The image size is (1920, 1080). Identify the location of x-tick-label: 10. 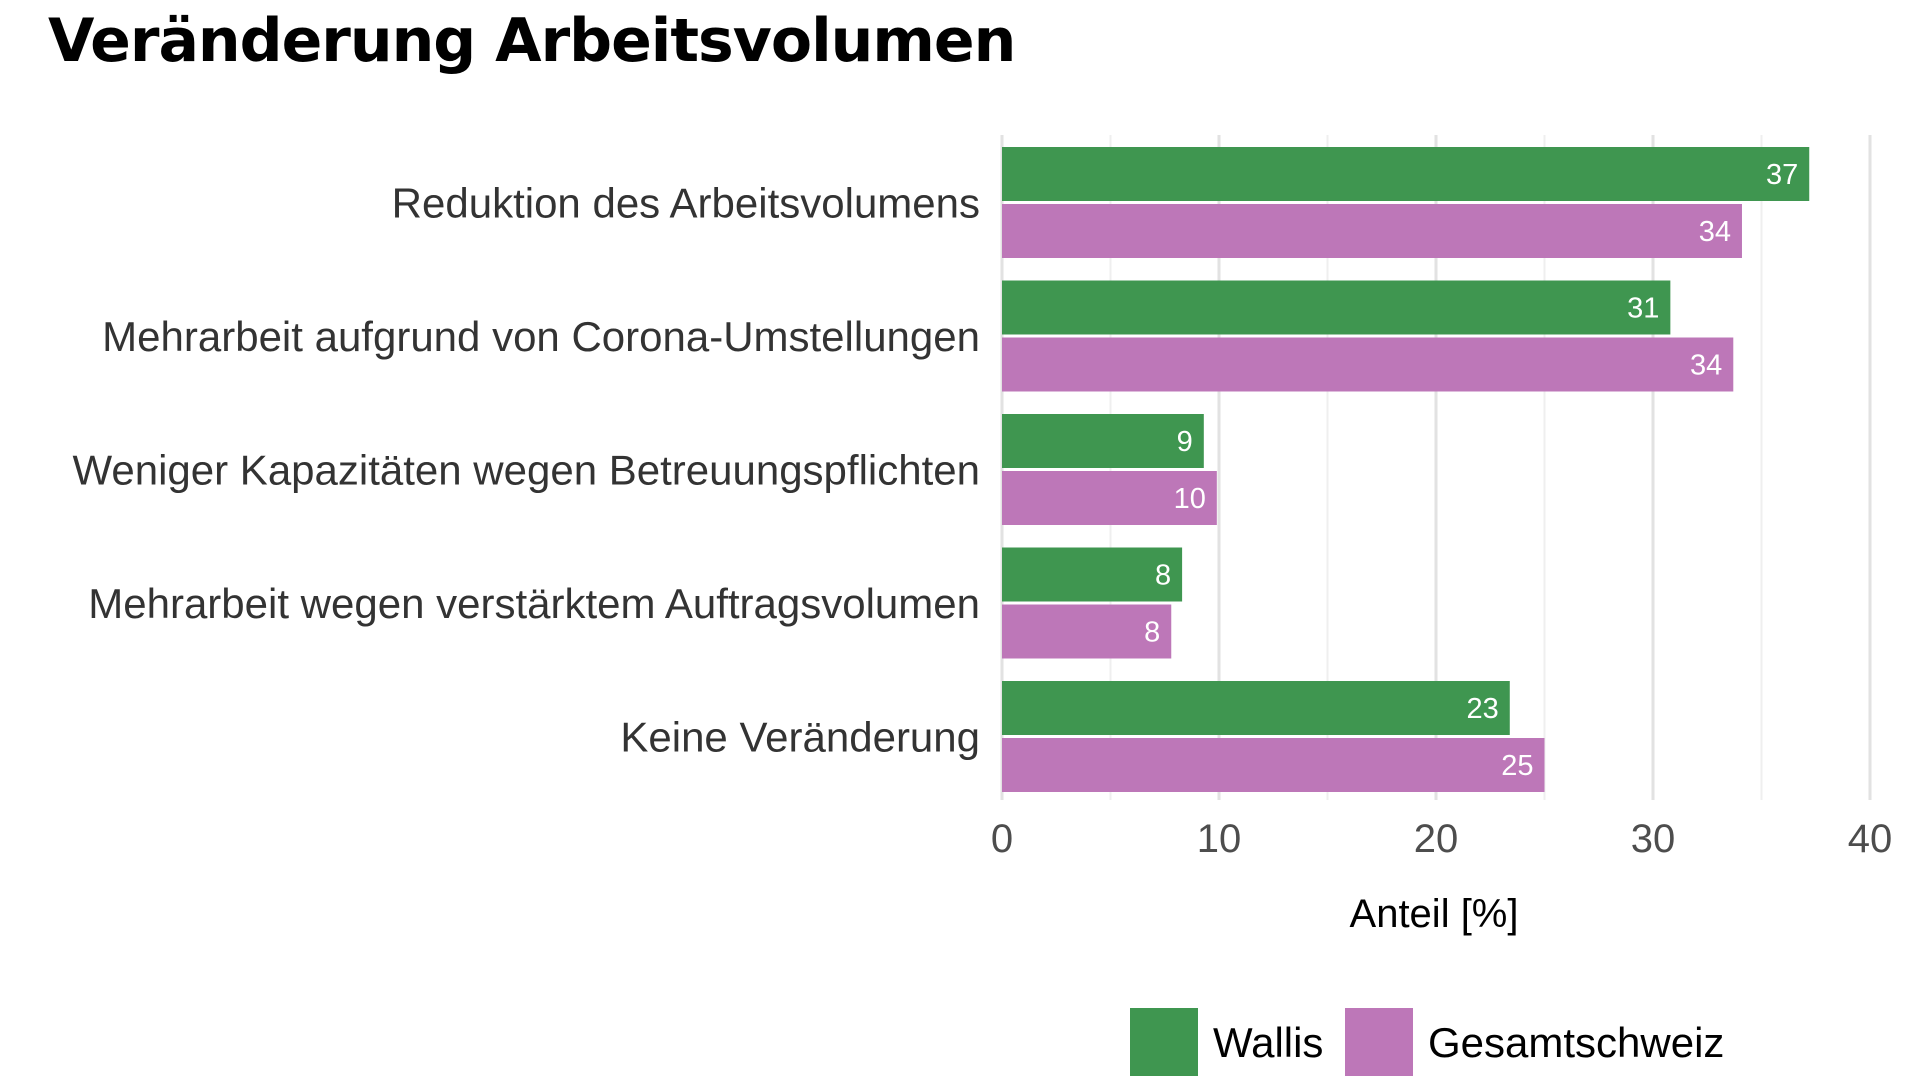
(1219, 839).